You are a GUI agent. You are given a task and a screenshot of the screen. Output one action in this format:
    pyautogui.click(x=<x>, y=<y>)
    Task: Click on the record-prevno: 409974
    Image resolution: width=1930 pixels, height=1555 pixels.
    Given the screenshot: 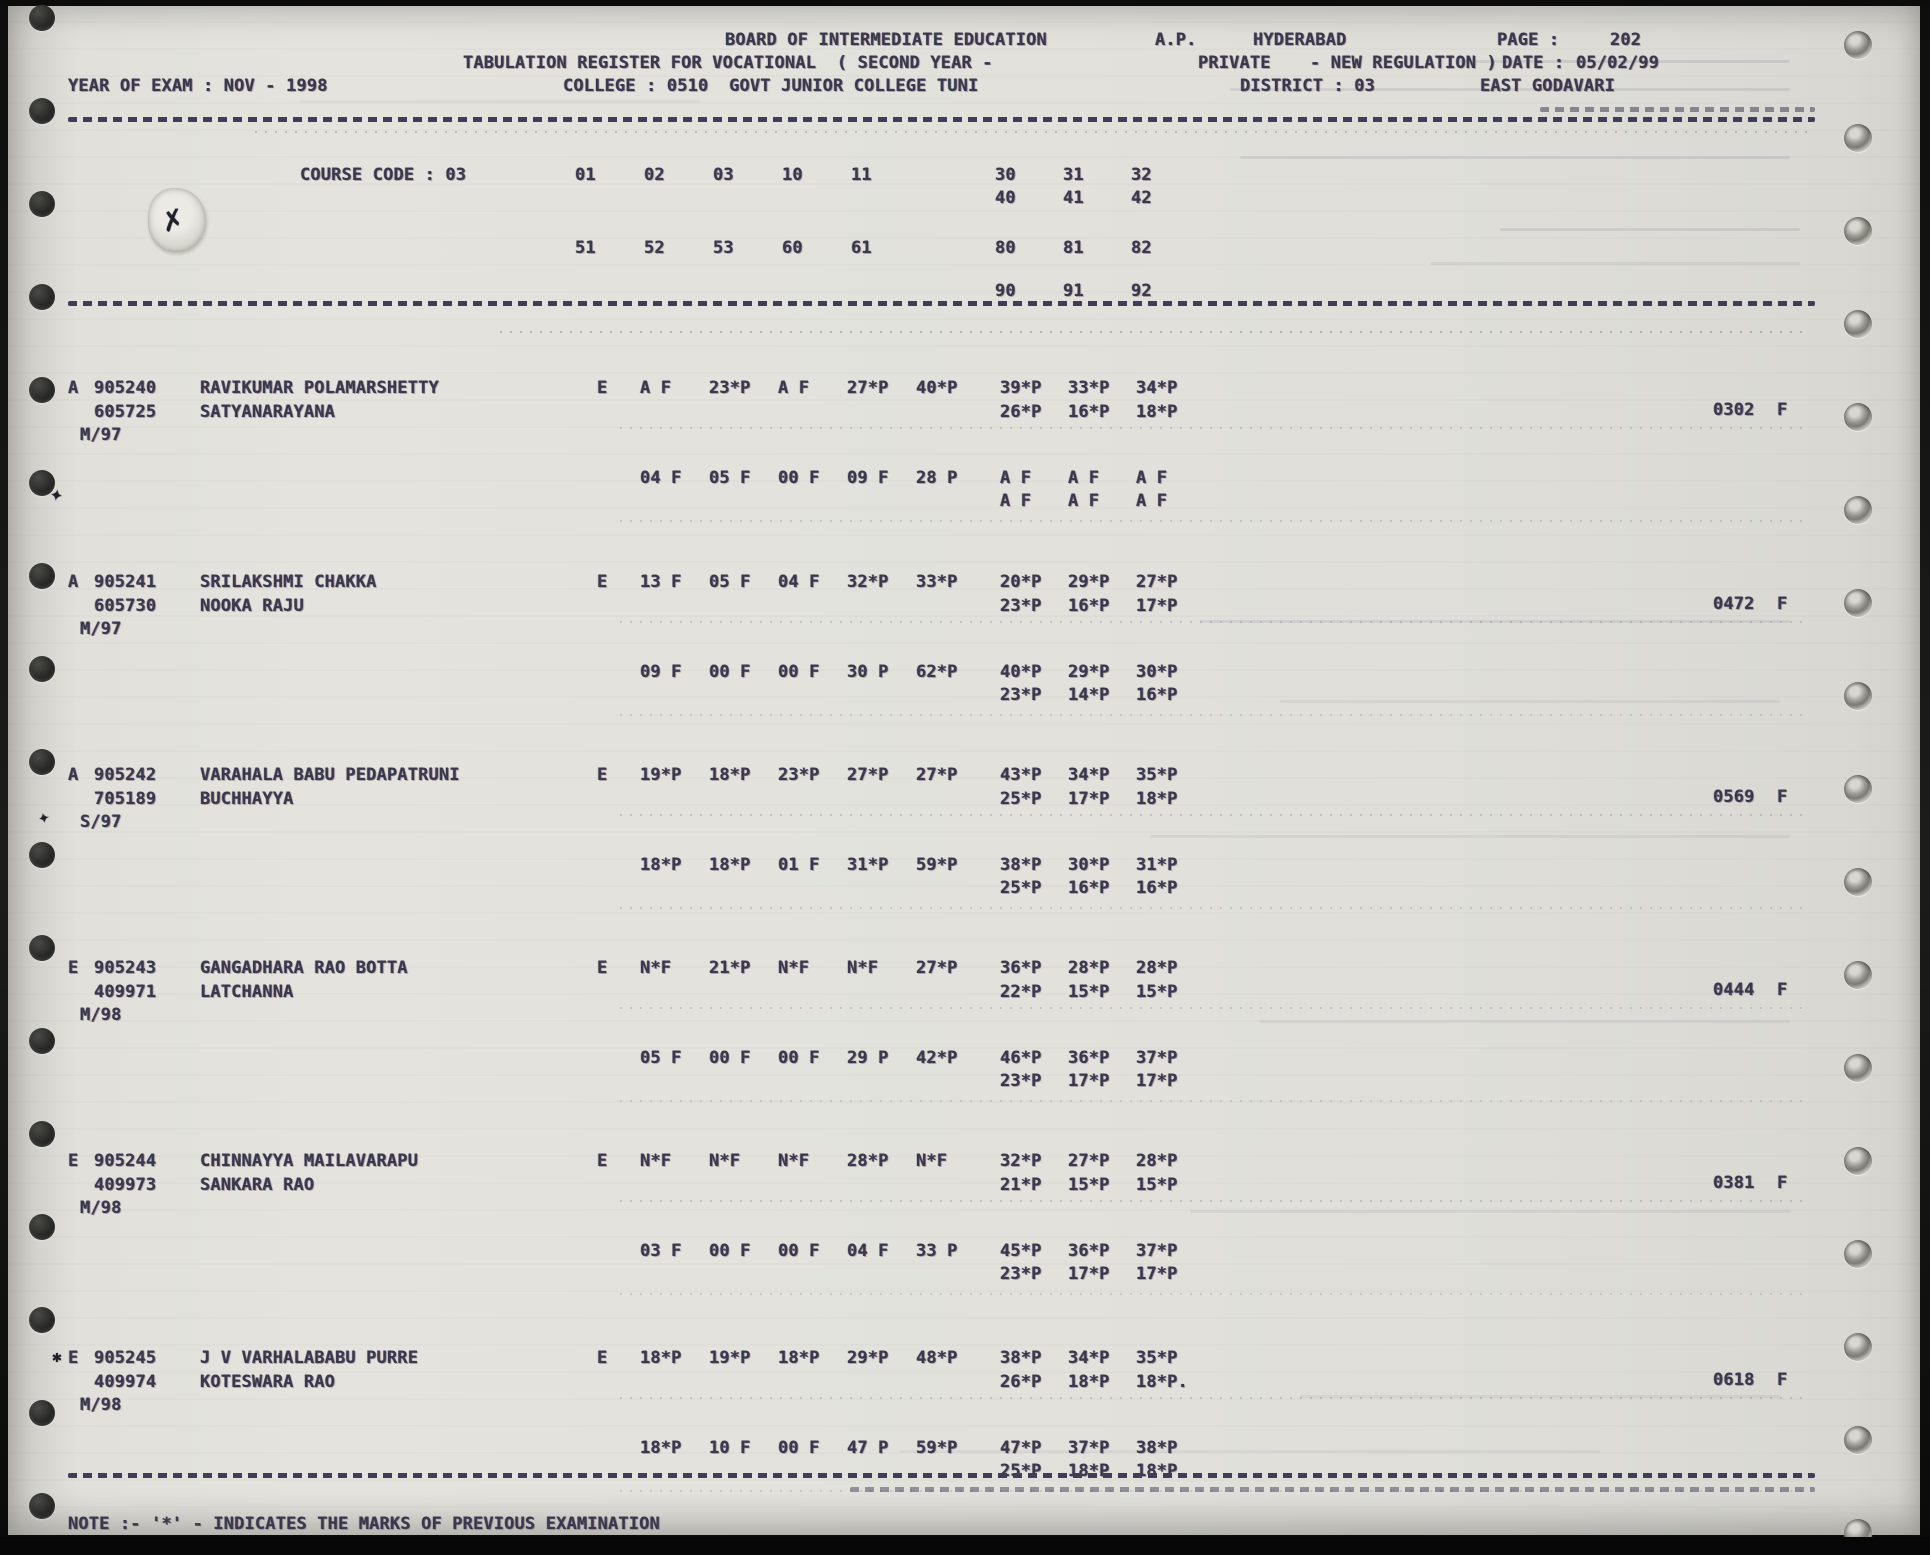 What is the action you would take?
    pyautogui.click(x=125, y=1382)
    